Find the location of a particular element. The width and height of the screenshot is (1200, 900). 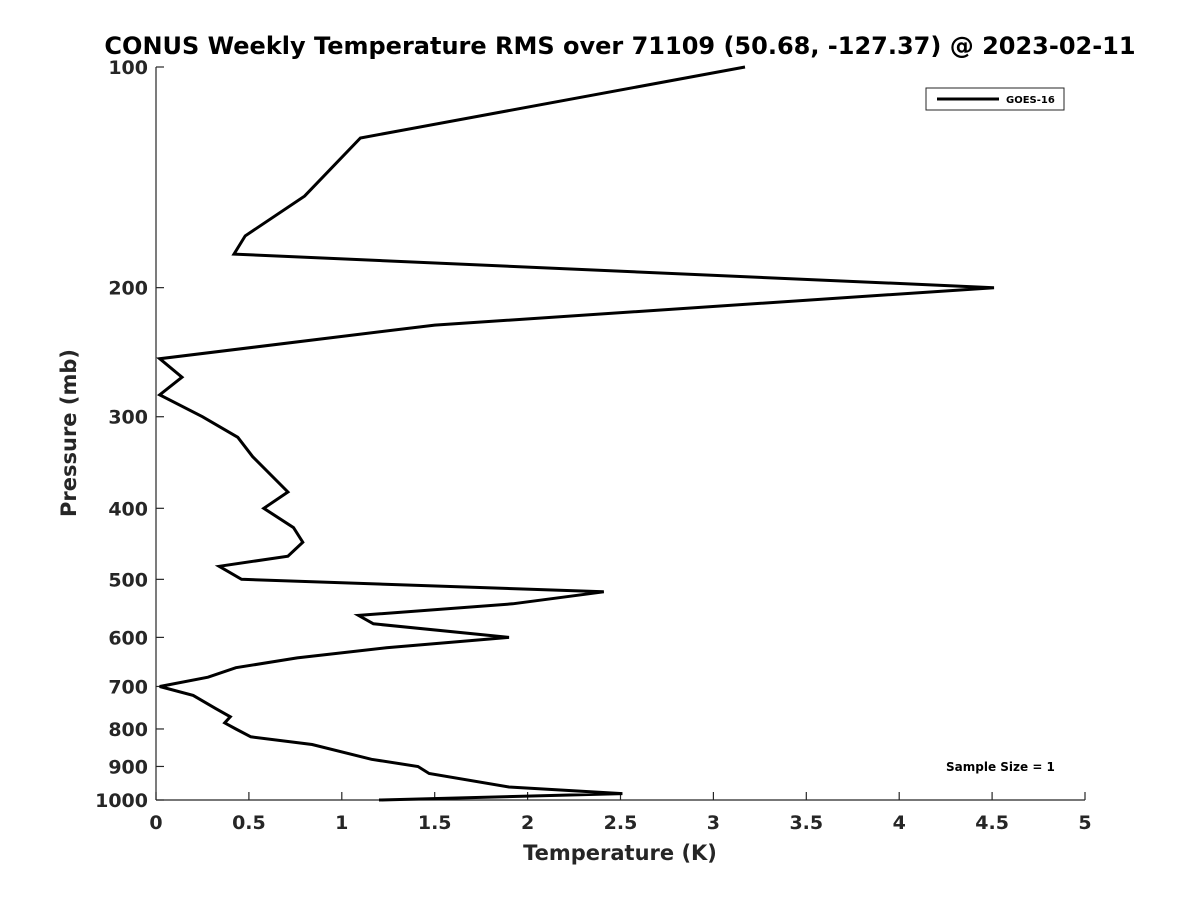

y-tick-label: 800 is located at coordinates (128, 730).